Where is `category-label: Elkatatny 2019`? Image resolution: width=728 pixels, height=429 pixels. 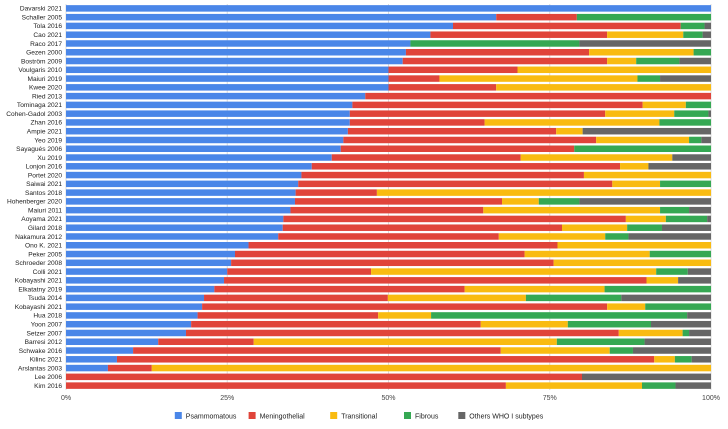
category-label: Elkatatny 2019 is located at coordinates (40, 289).